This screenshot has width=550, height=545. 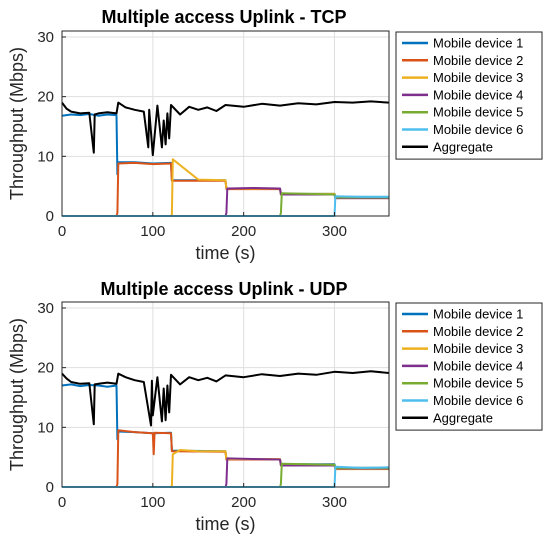 I want to click on chart-title: Multiple access Uplink - UDP, so click(x=223, y=289).